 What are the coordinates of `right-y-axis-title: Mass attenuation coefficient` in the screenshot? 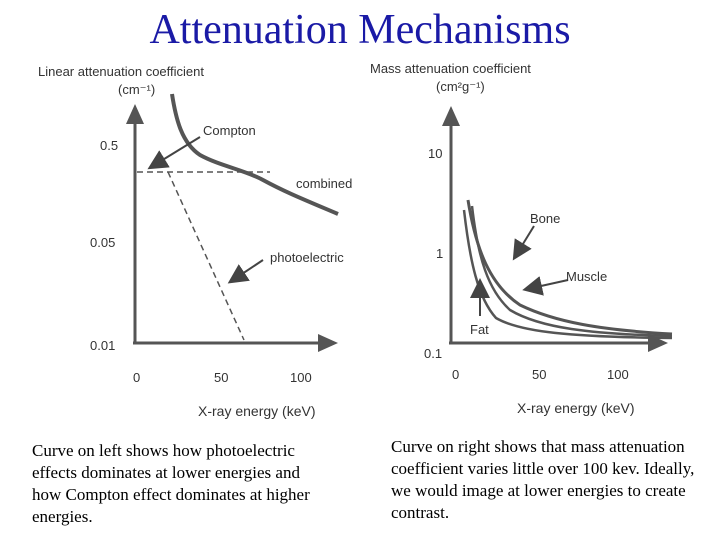 It's located at (450, 68).